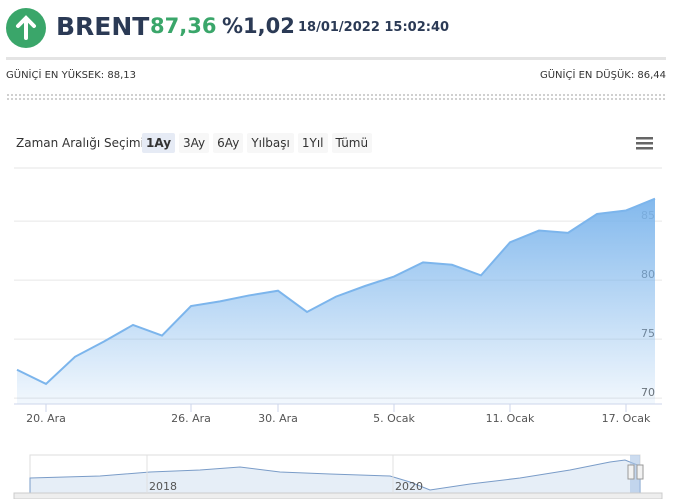 The image size is (676, 499). I want to click on x-tick-label: 11. Ocak, so click(510, 418).